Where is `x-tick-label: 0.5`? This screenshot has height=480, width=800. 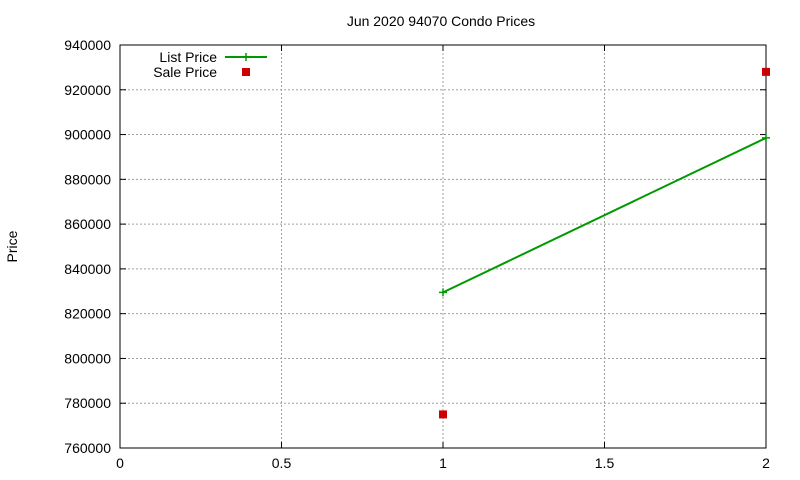 x-tick-label: 0.5 is located at coordinates (282, 463).